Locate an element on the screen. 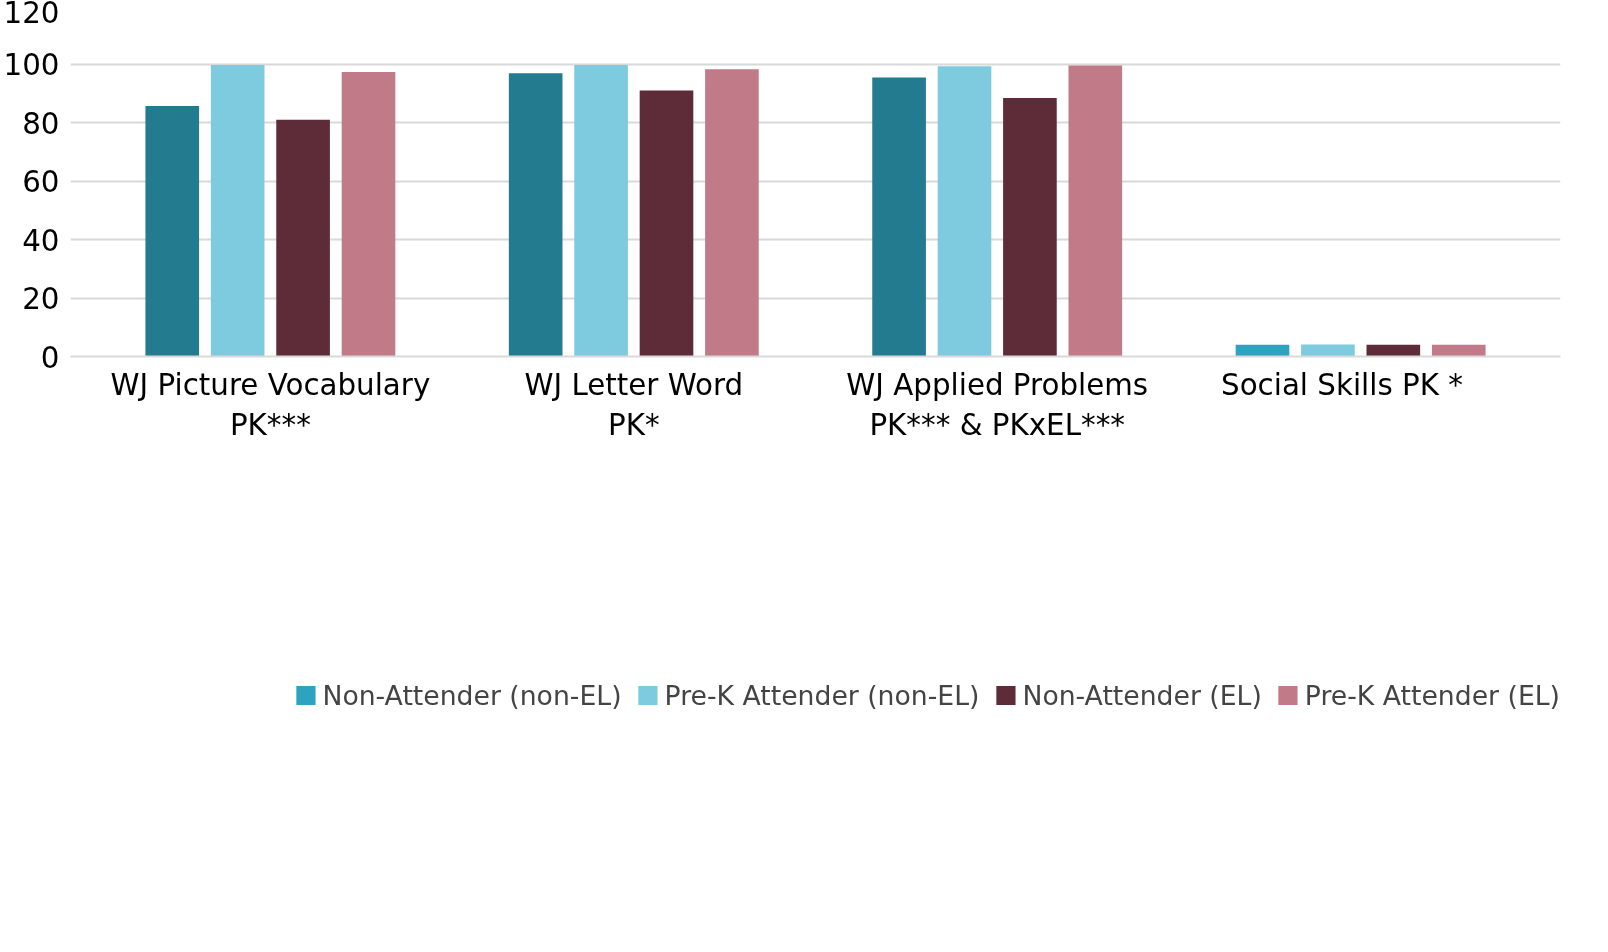  x-tick-label: WJ Letter Word PK* is located at coordinates (634, 405).